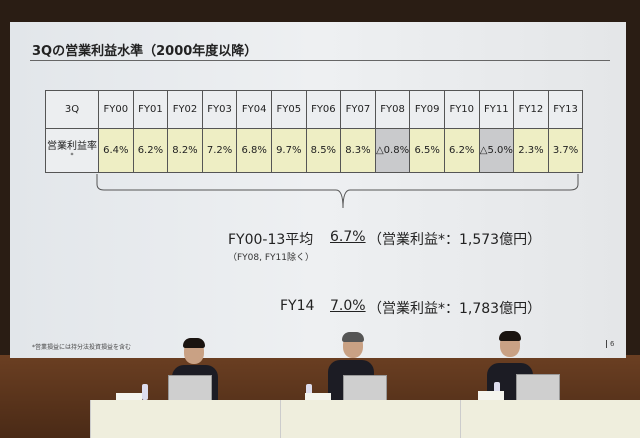 The height and width of the screenshot is (438, 640). Describe the element at coordinates (392, 150) in the screenshot. I see `margin-value: △0.8%` at that location.